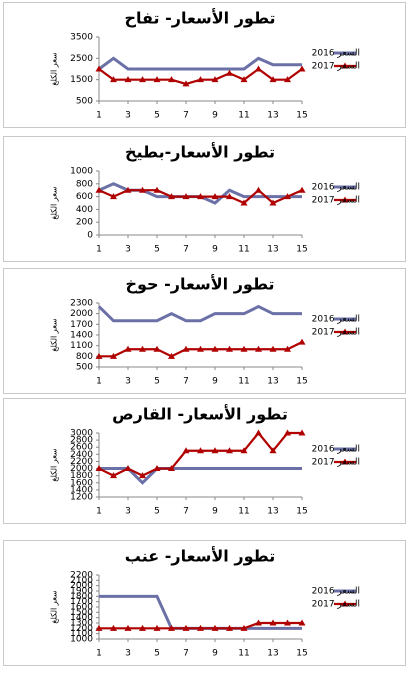 This screenshot has height=674, width=419. What do you see at coordinates (84, 197) in the screenshot?
I see `y-tick-label: 600` at bounding box center [84, 197].